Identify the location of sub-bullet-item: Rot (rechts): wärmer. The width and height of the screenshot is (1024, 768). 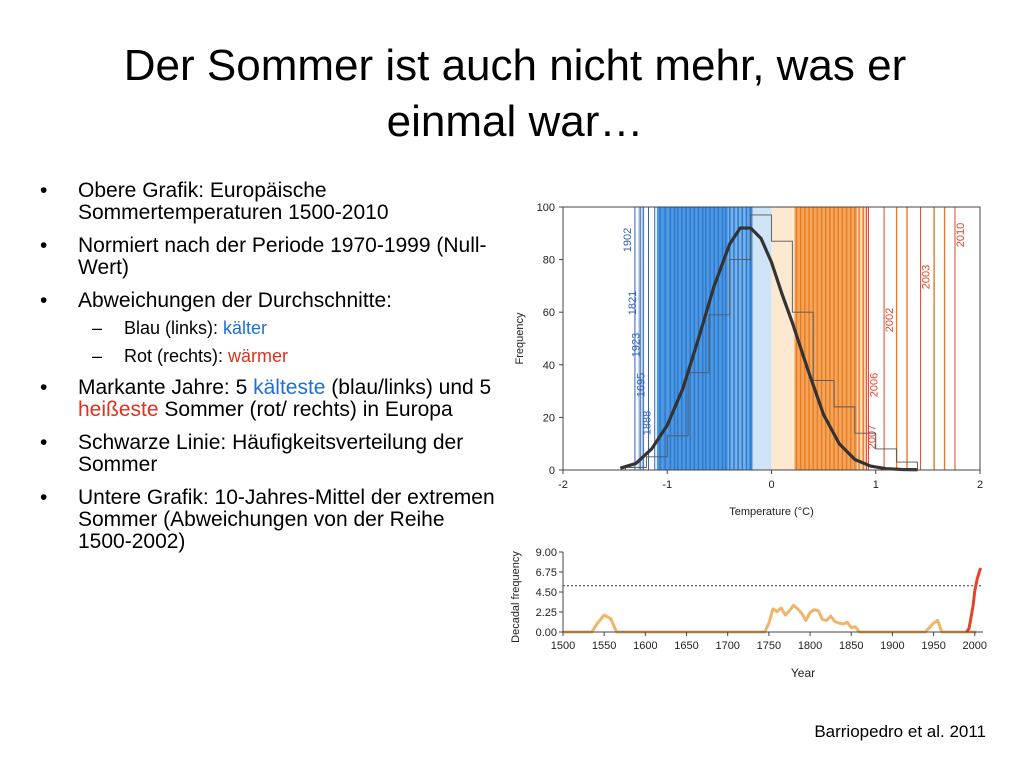
(289, 356).